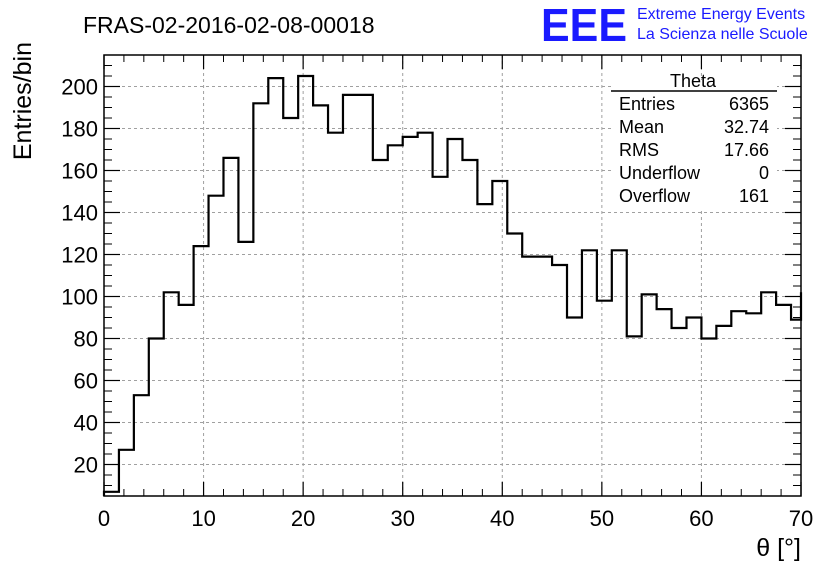  Describe the element at coordinates (722, 34) in the screenshot. I see `brand-line-2: La Scienza nelle Scuole` at that location.